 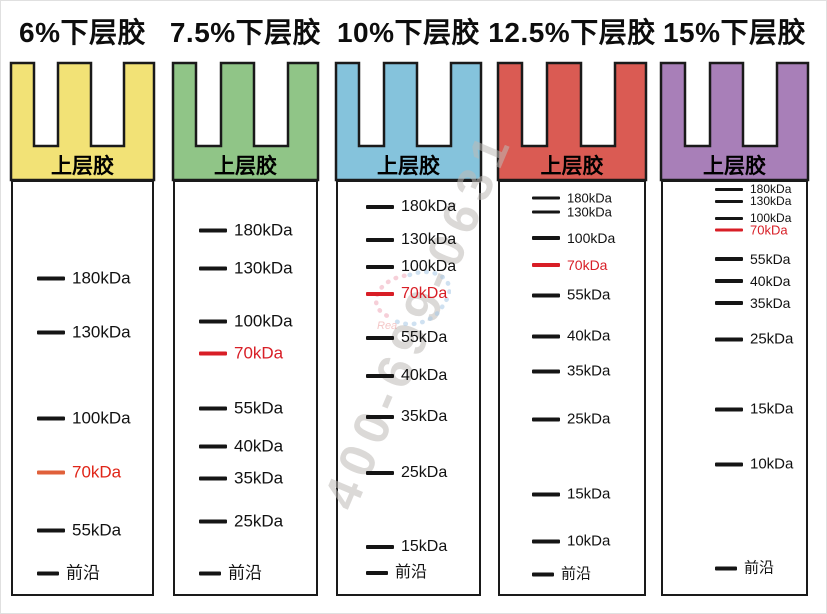 What do you see at coordinates (82, 32) in the screenshot?
I see `panel-title: 6%下层胶` at bounding box center [82, 32].